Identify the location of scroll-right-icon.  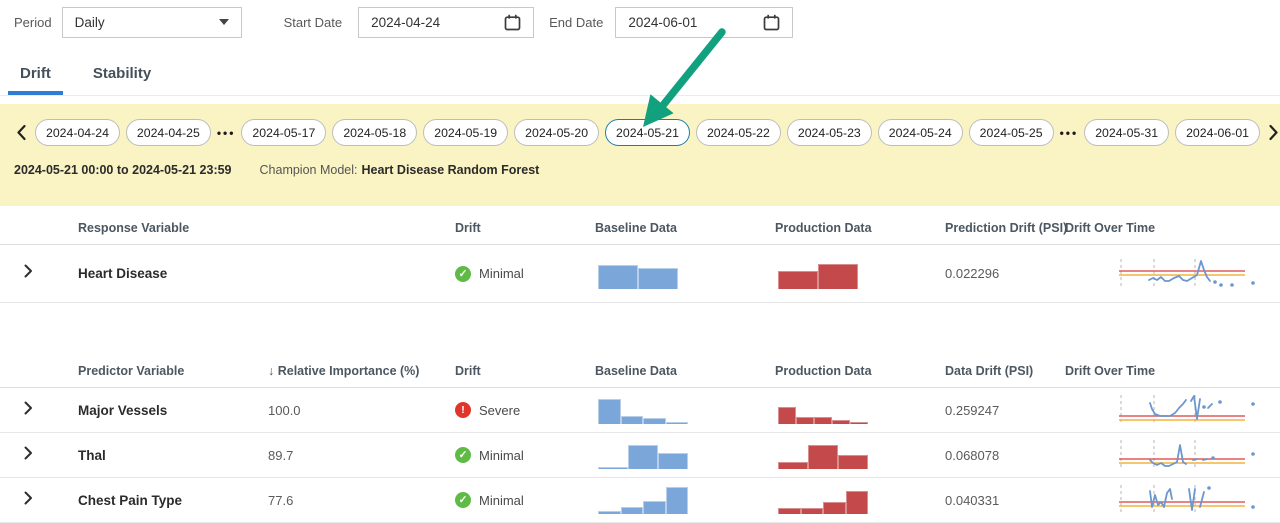
(1273, 132).